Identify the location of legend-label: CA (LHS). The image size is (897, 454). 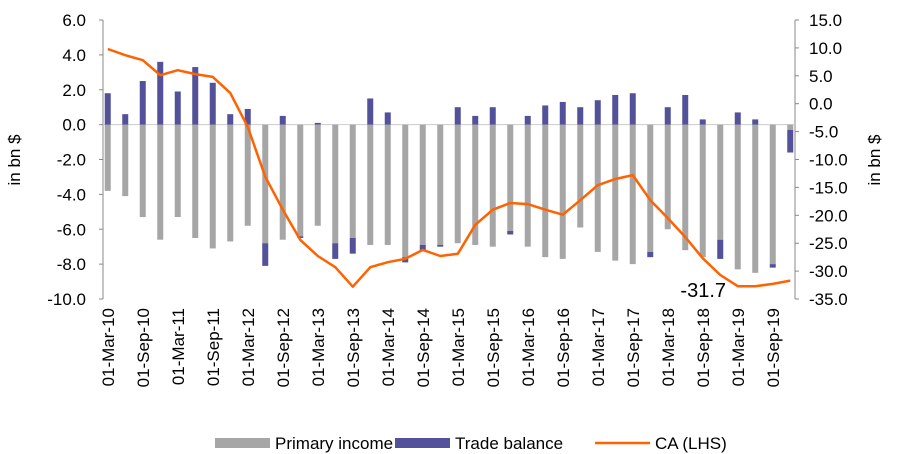
(691, 443).